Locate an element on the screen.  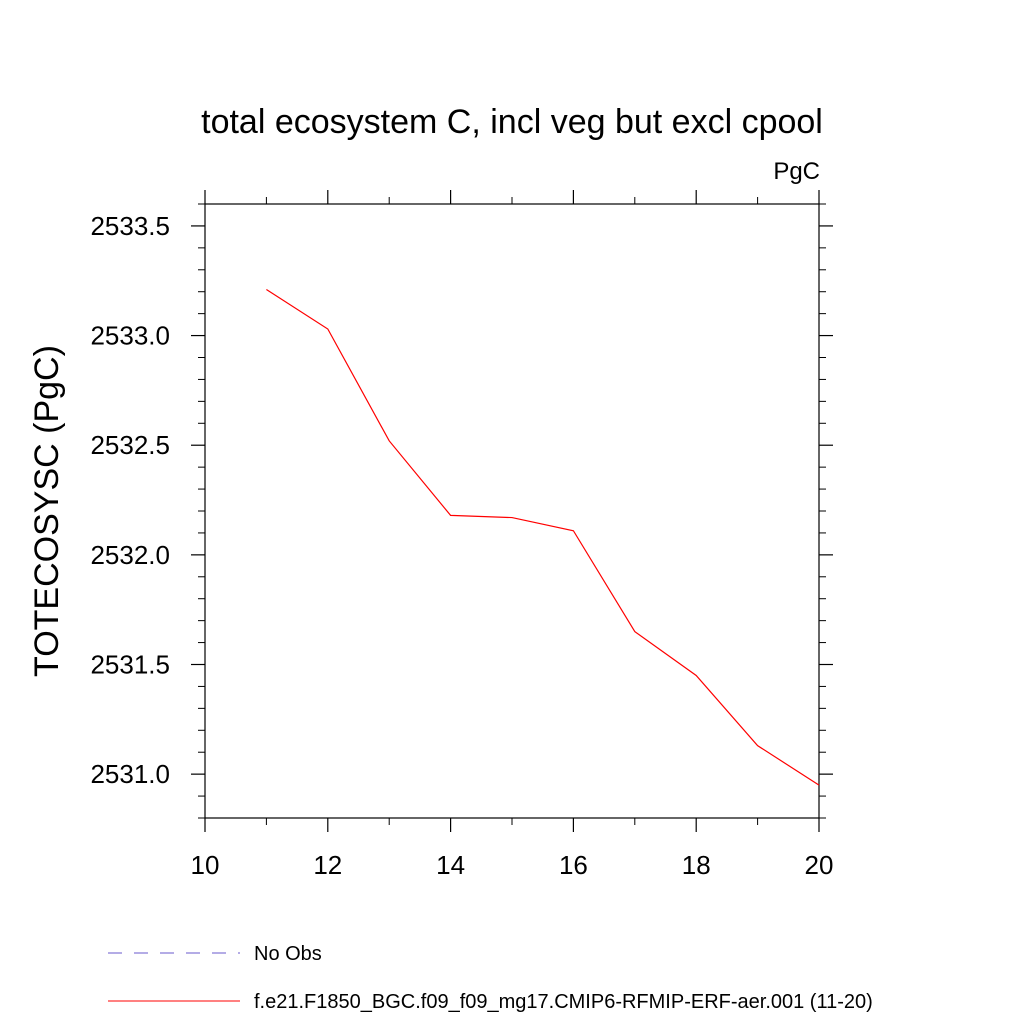
x-tick-label: 12 is located at coordinates (327, 865).